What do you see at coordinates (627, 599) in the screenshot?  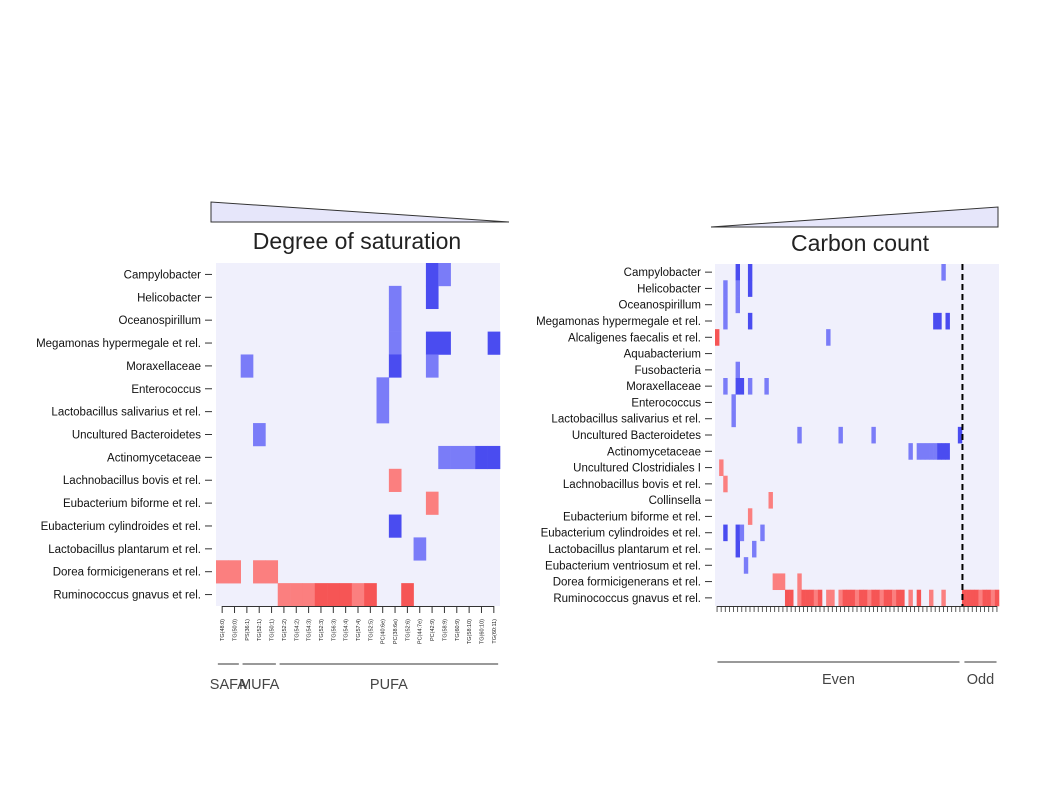 I see `carbon-row-label: Ruminococcus gnavus et rel.` at bounding box center [627, 599].